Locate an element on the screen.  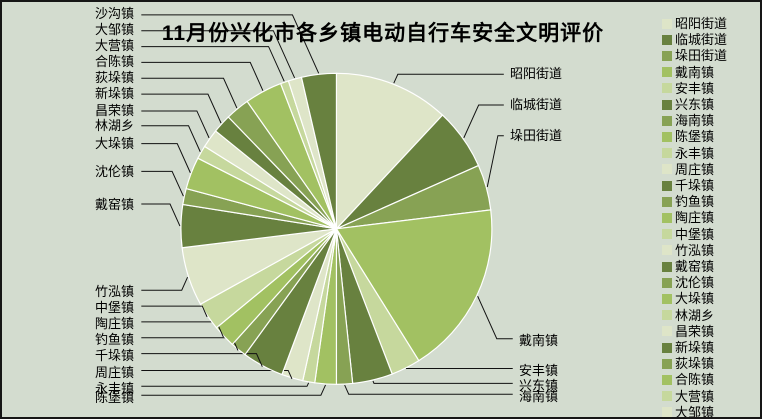
legend-item: 昭阳街道 is located at coordinates (694, 23).